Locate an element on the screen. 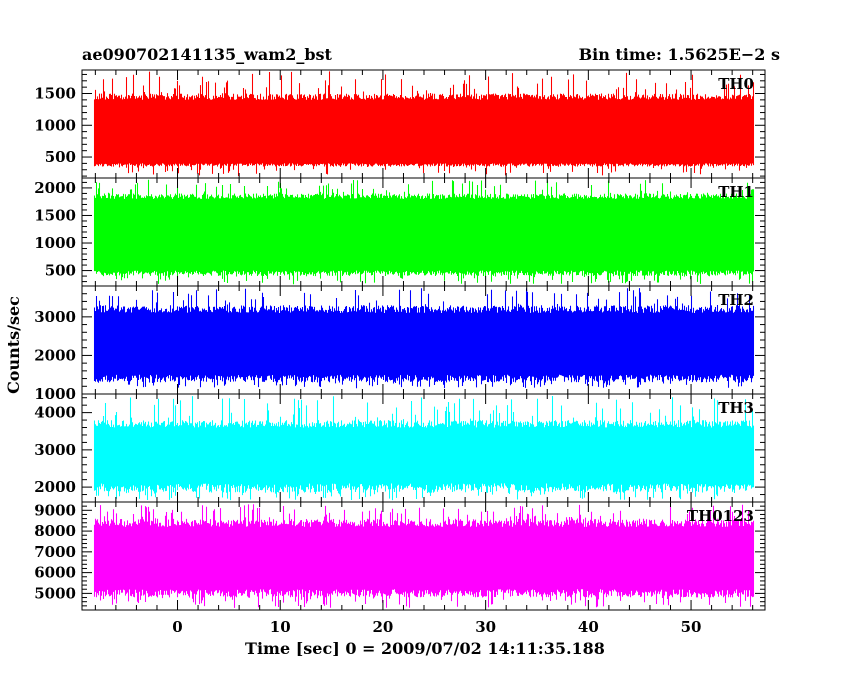 The image size is (850, 680). y-tick-label: 7000 is located at coordinates (55, 552).